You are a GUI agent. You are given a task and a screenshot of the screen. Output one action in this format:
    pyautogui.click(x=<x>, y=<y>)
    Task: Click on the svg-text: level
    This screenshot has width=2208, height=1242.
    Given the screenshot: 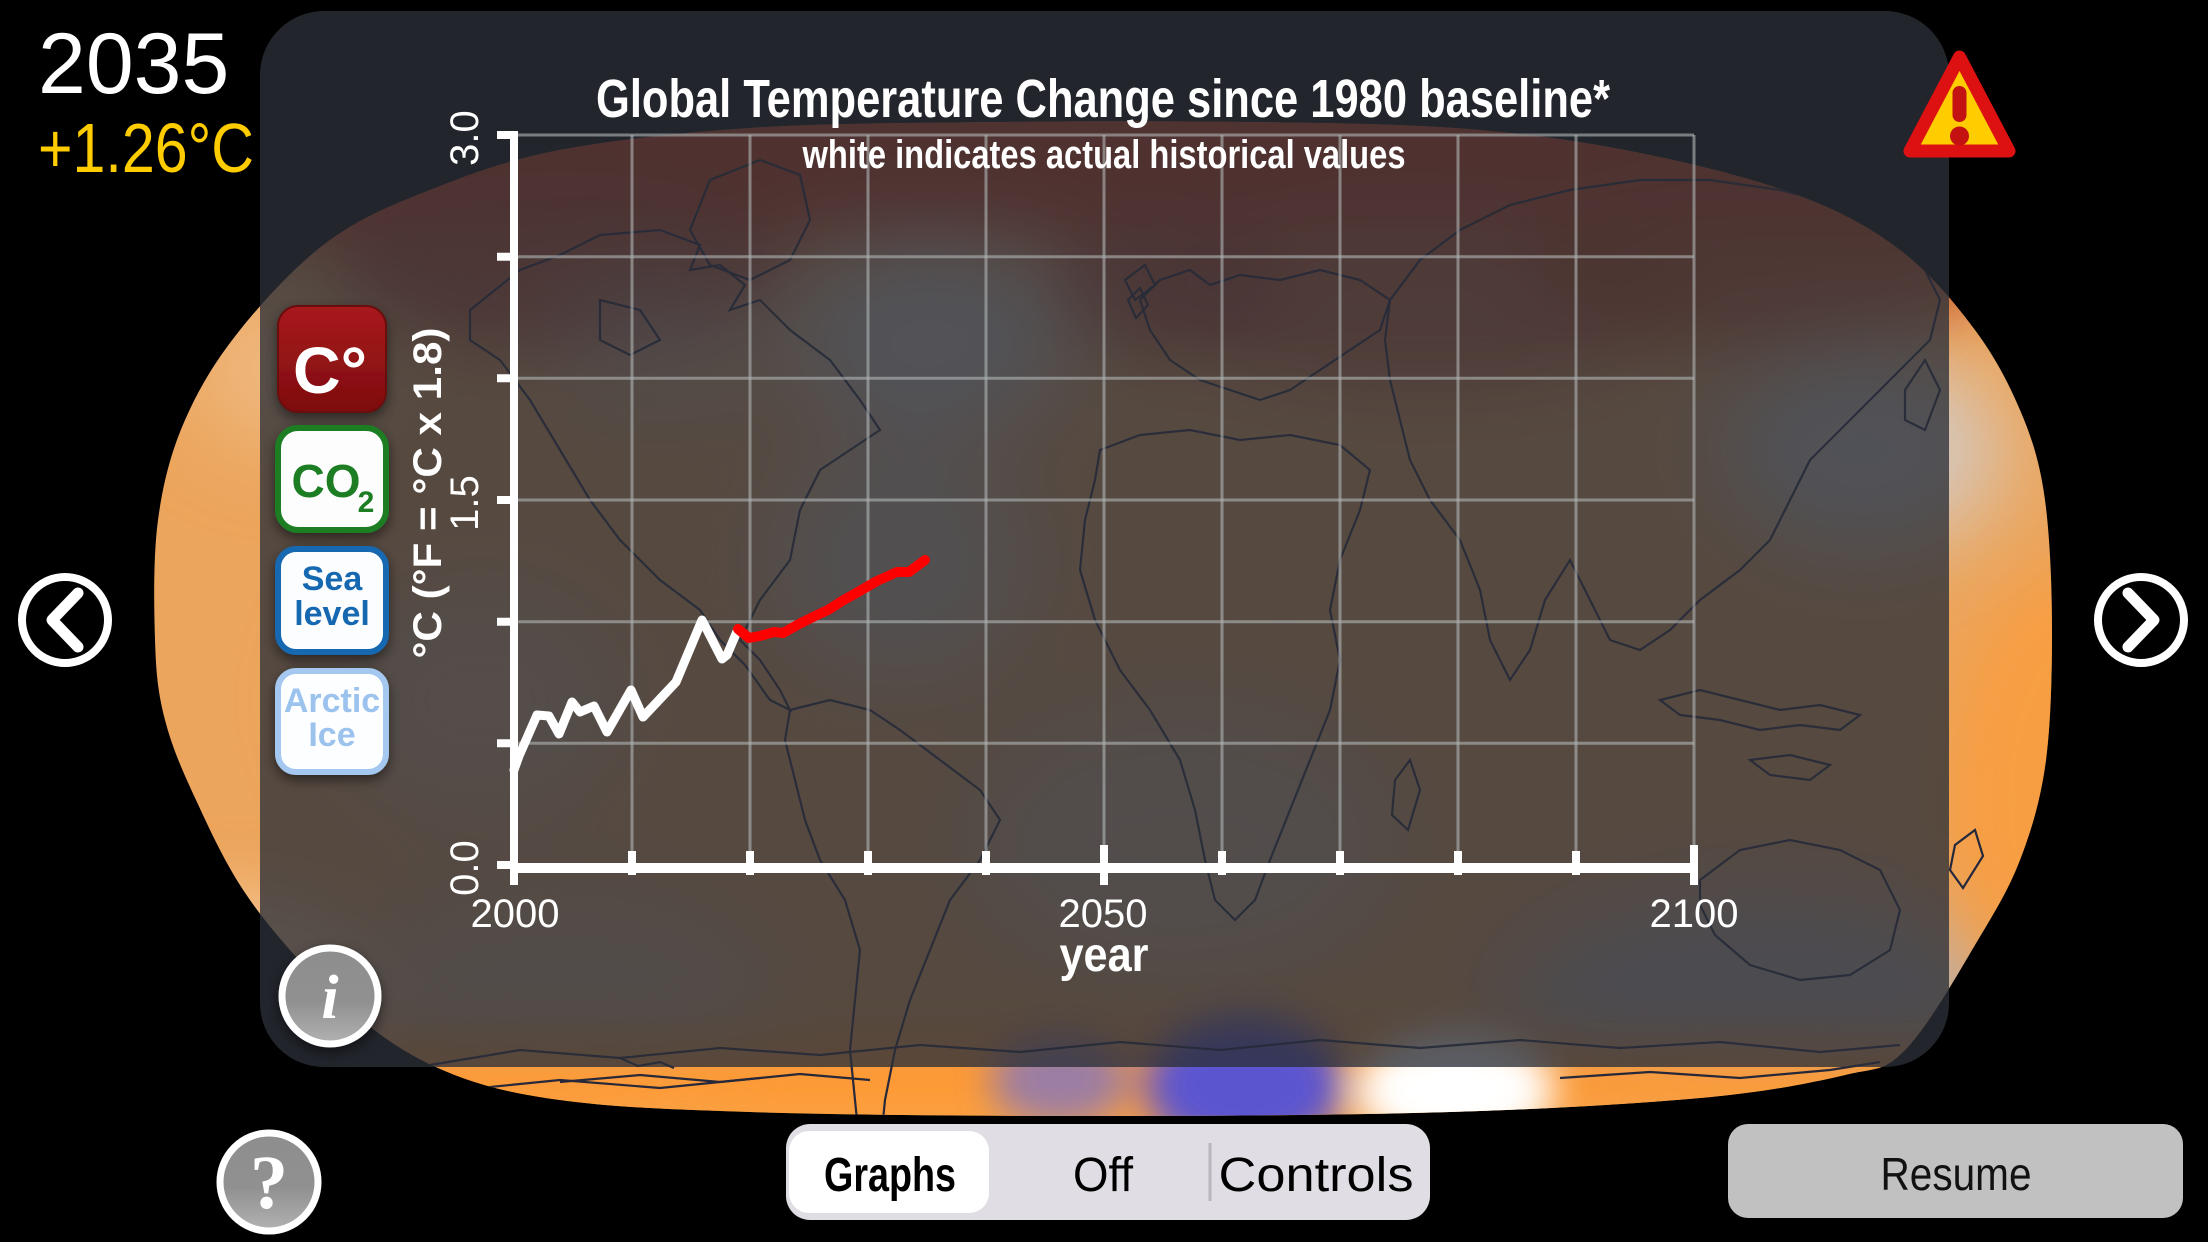 What is the action you would take?
    pyautogui.click(x=332, y=614)
    